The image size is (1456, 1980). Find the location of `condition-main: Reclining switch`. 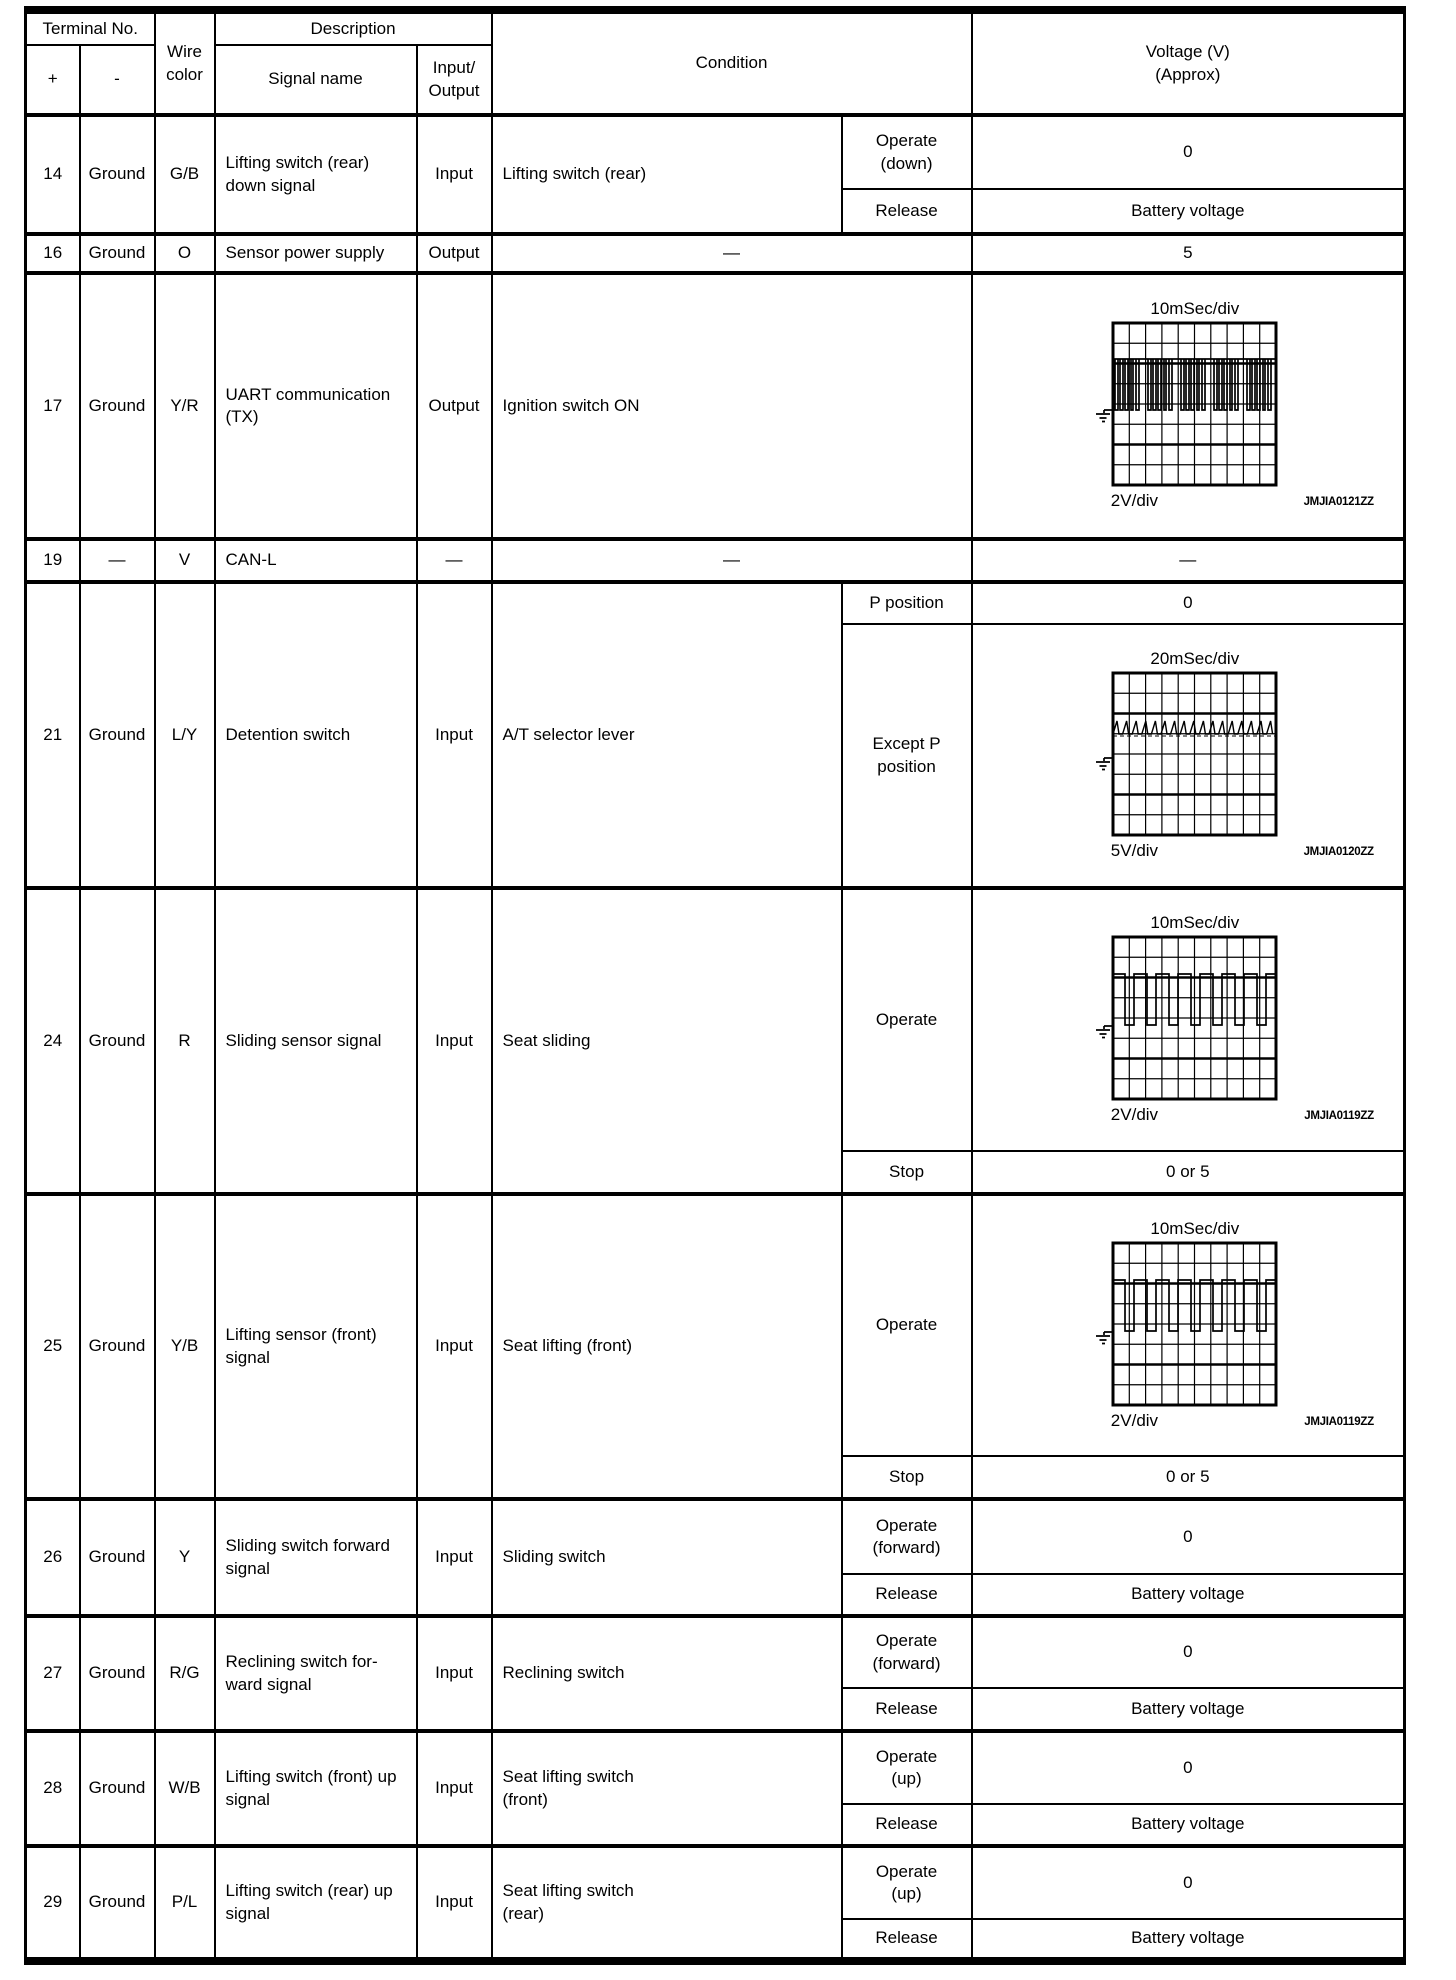

condition-main: Reclining switch is located at coordinates (666, 1673).